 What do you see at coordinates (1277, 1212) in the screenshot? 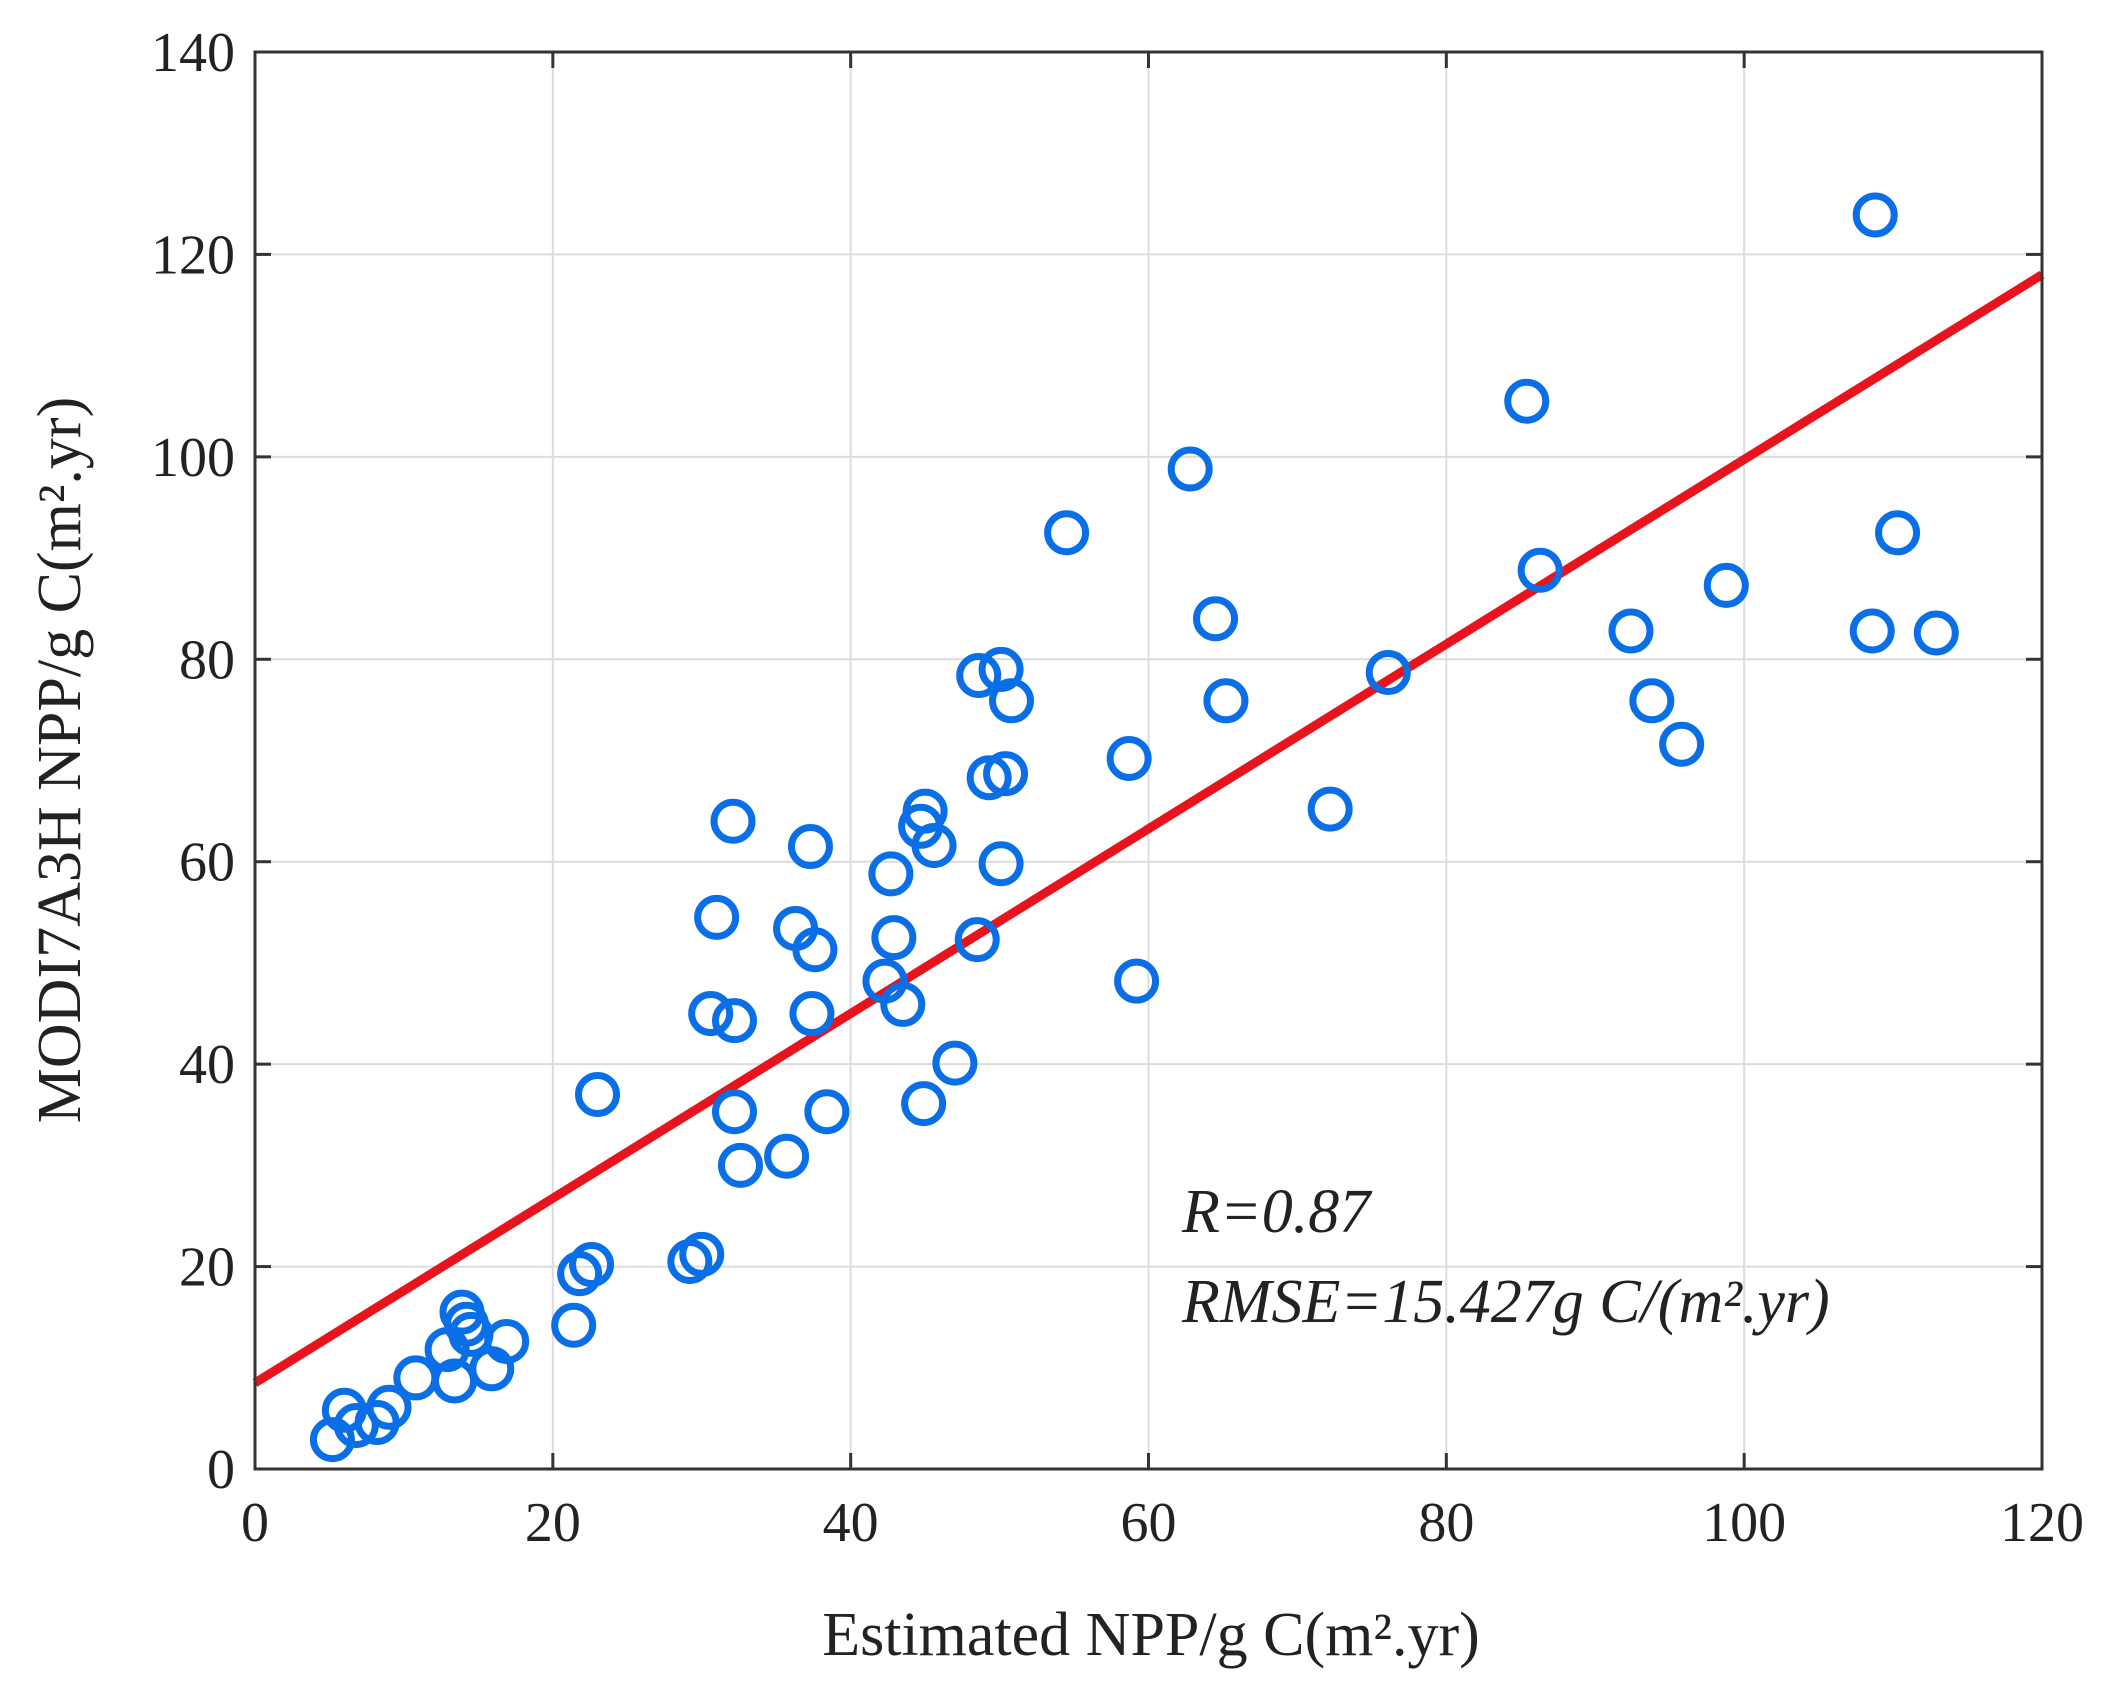
I see `annotation-r: R=0.87` at bounding box center [1277, 1212].